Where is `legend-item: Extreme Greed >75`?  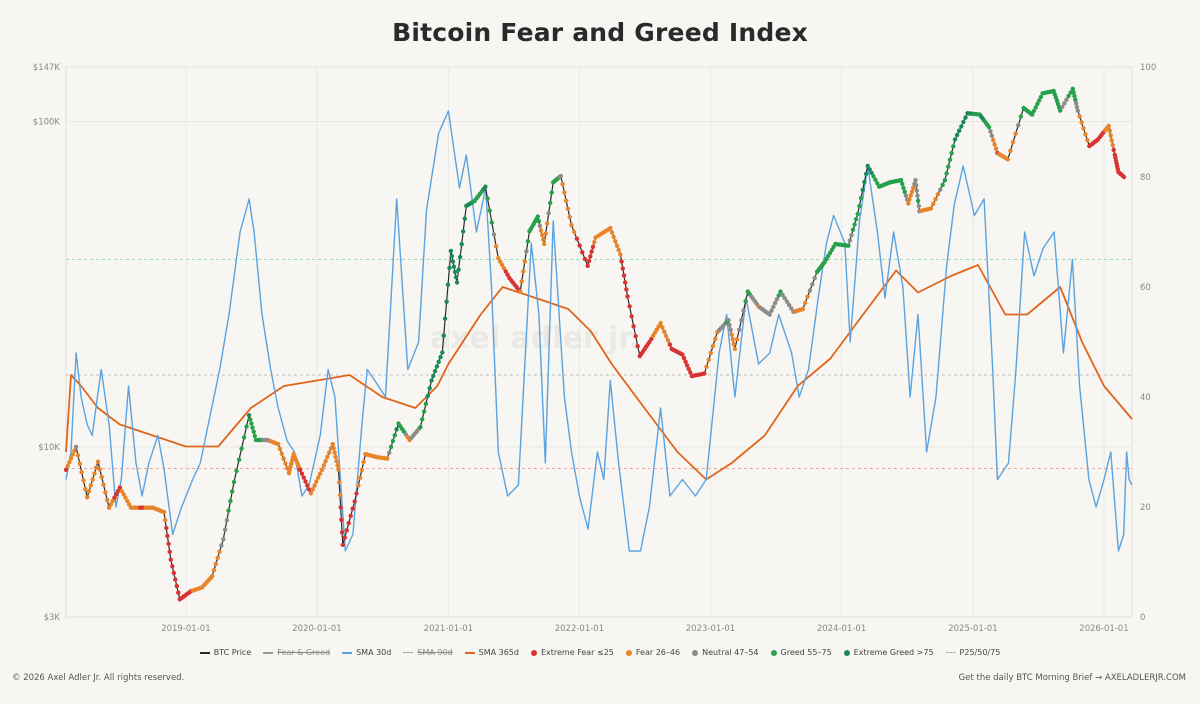
legend-item: Extreme Greed >75 is located at coordinates (888, 652).